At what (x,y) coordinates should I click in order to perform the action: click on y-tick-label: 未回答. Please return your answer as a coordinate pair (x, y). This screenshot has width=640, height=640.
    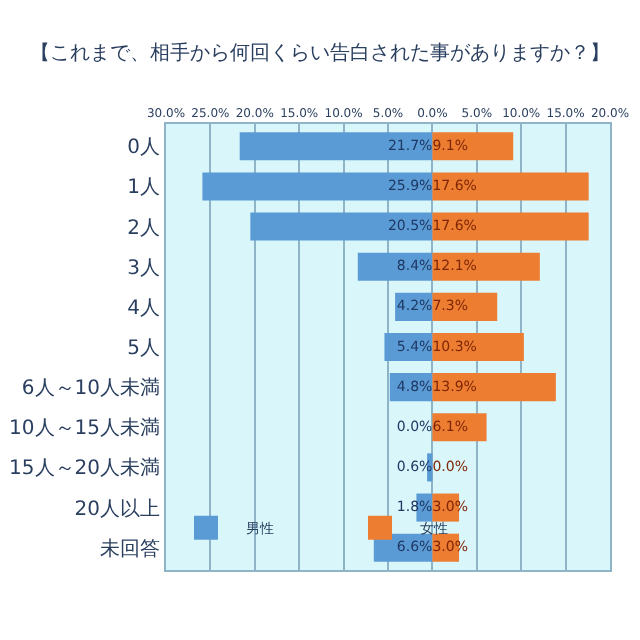
    Looking at the image, I should click on (130, 548).